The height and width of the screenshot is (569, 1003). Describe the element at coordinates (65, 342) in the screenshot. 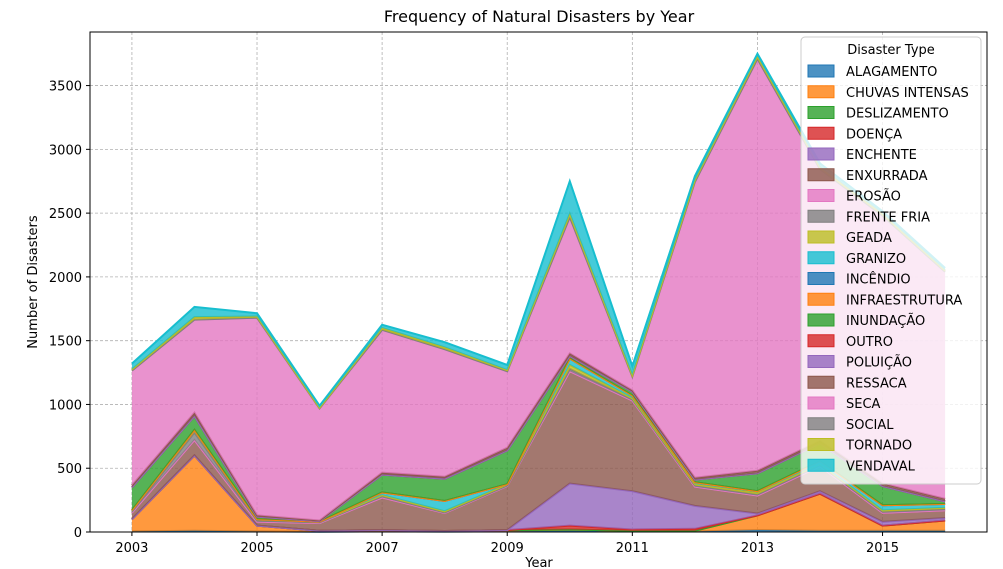

I see `y-tick-label: 1500` at that location.